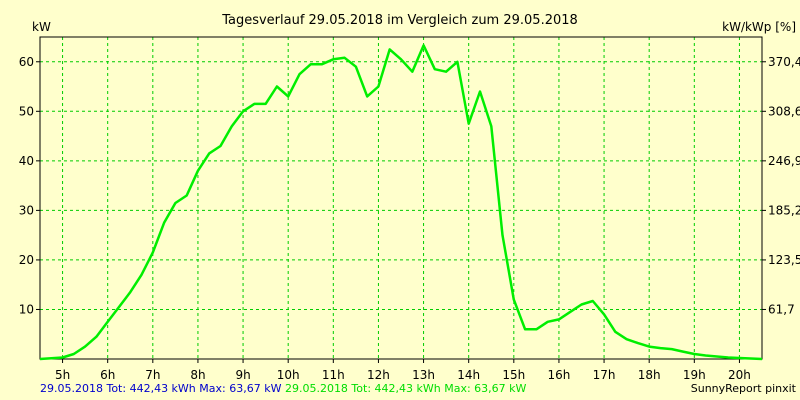  I want to click on legend-green-text: 29.05.2018 Tot: 442,43 kWh Max: 63,67 kW, so click(405, 388).